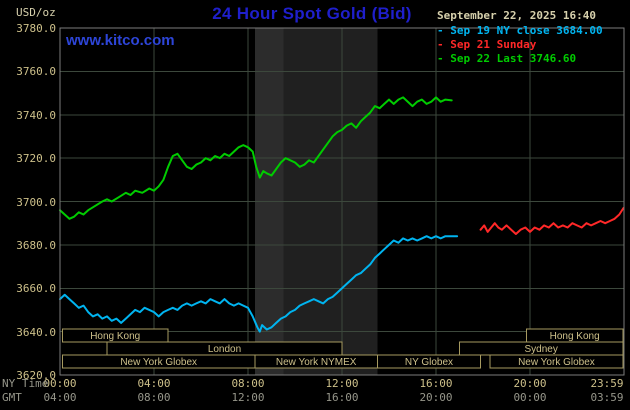  What do you see at coordinates (248, 397) in the screenshot?
I see `x-tick-gmt: 12:00` at bounding box center [248, 397].